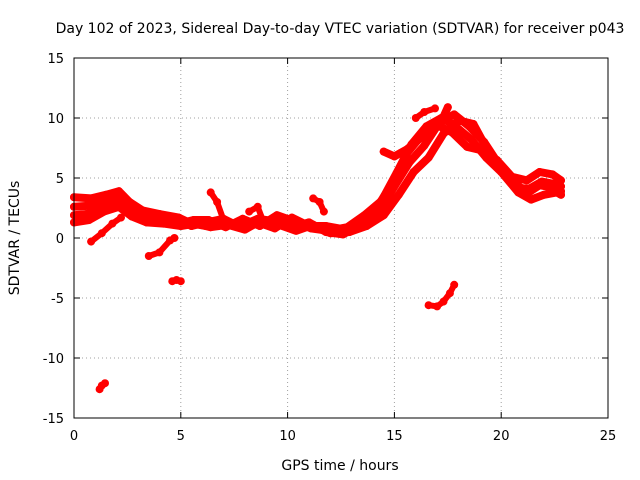  Describe the element at coordinates (53, 359) in the screenshot. I see `y-tick-label: -10` at that location.